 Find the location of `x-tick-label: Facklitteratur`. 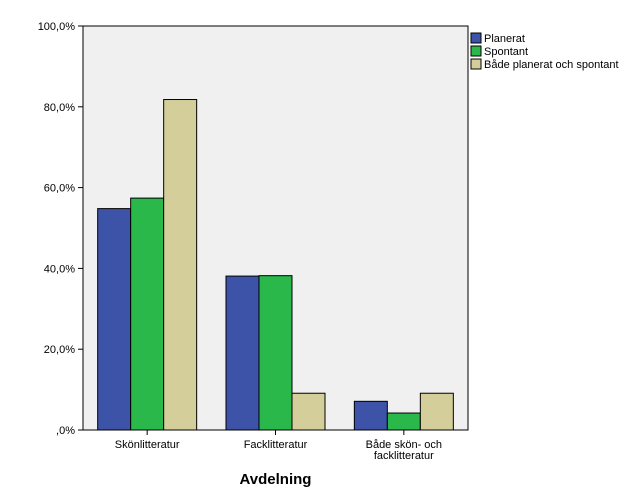

x-tick-label: Facklitteratur is located at coordinates (276, 445).